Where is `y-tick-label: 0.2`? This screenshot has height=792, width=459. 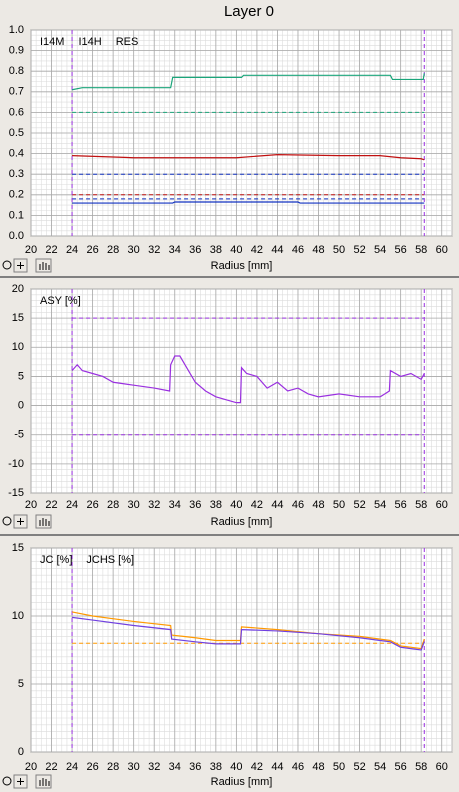
y-tick-label: 0.2 is located at coordinates (16, 195).